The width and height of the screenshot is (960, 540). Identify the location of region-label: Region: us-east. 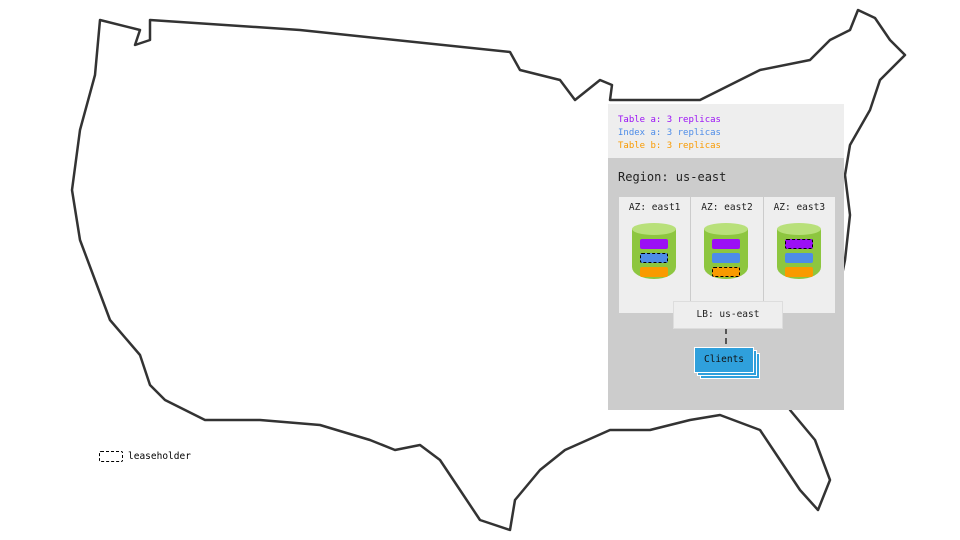
(672, 177).